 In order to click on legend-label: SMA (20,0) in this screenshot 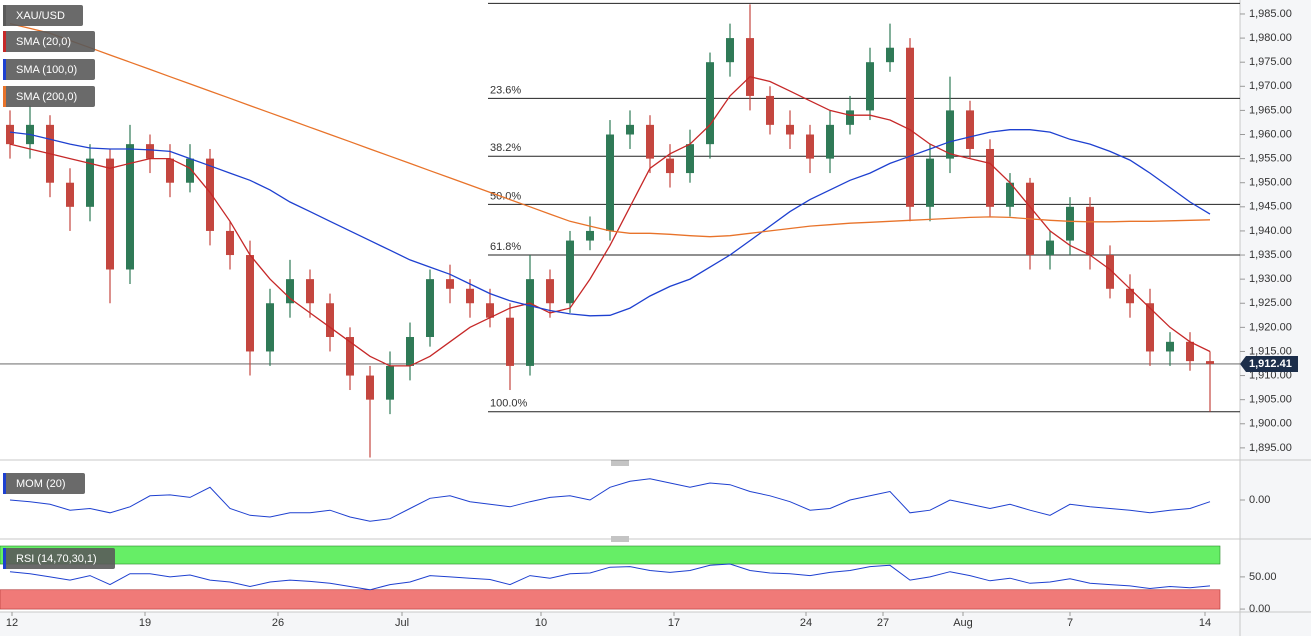, I will do `click(43, 42)`.